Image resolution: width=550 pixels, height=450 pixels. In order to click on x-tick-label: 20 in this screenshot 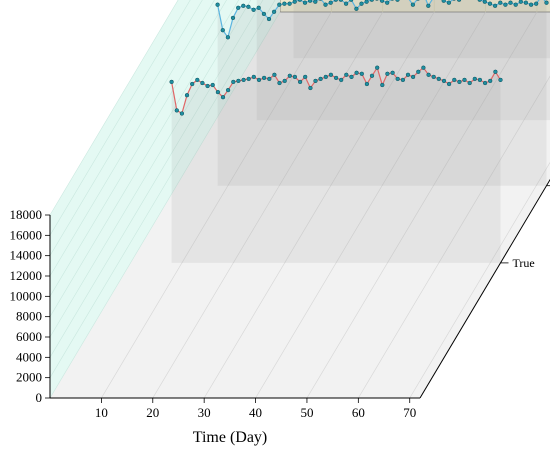, I will do `click(152, 412)`.